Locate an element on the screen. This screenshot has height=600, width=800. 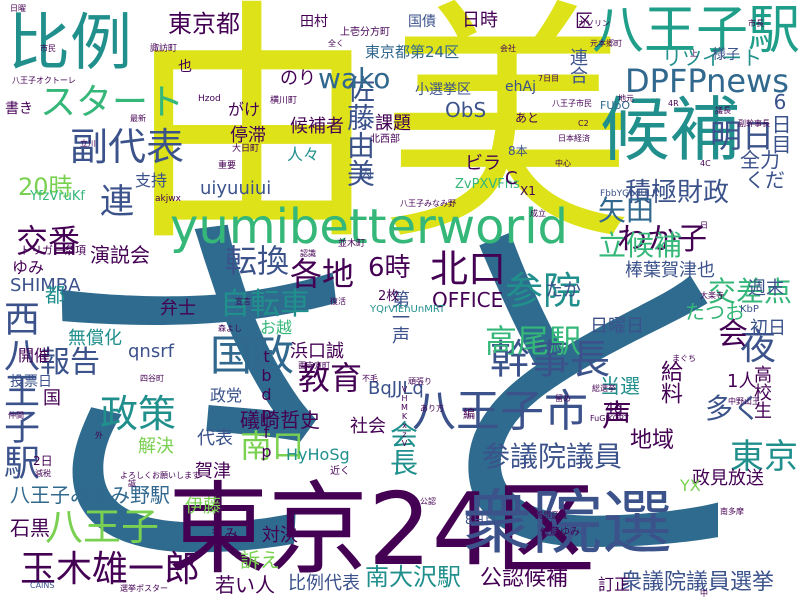
word-jp-192: 立川 is located at coordinates (88, 143).